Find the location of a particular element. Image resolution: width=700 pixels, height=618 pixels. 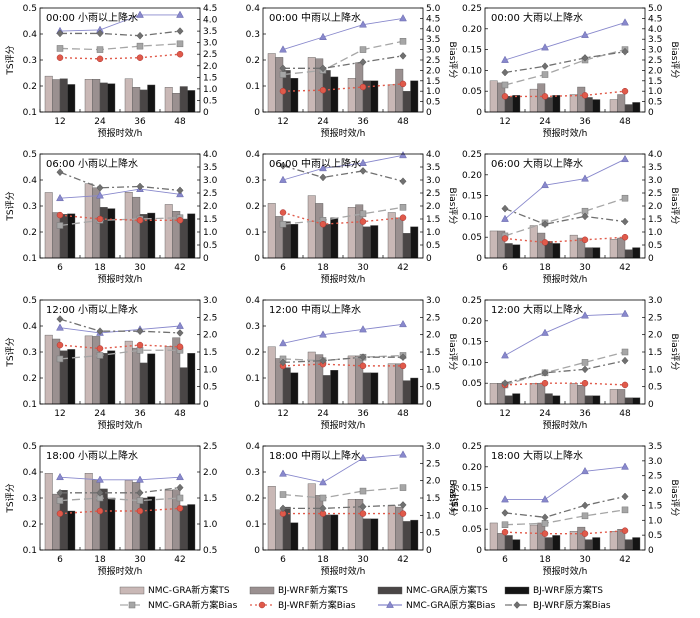

legend-label: NMC-GRA原方案Bias is located at coordinates (451, 605).